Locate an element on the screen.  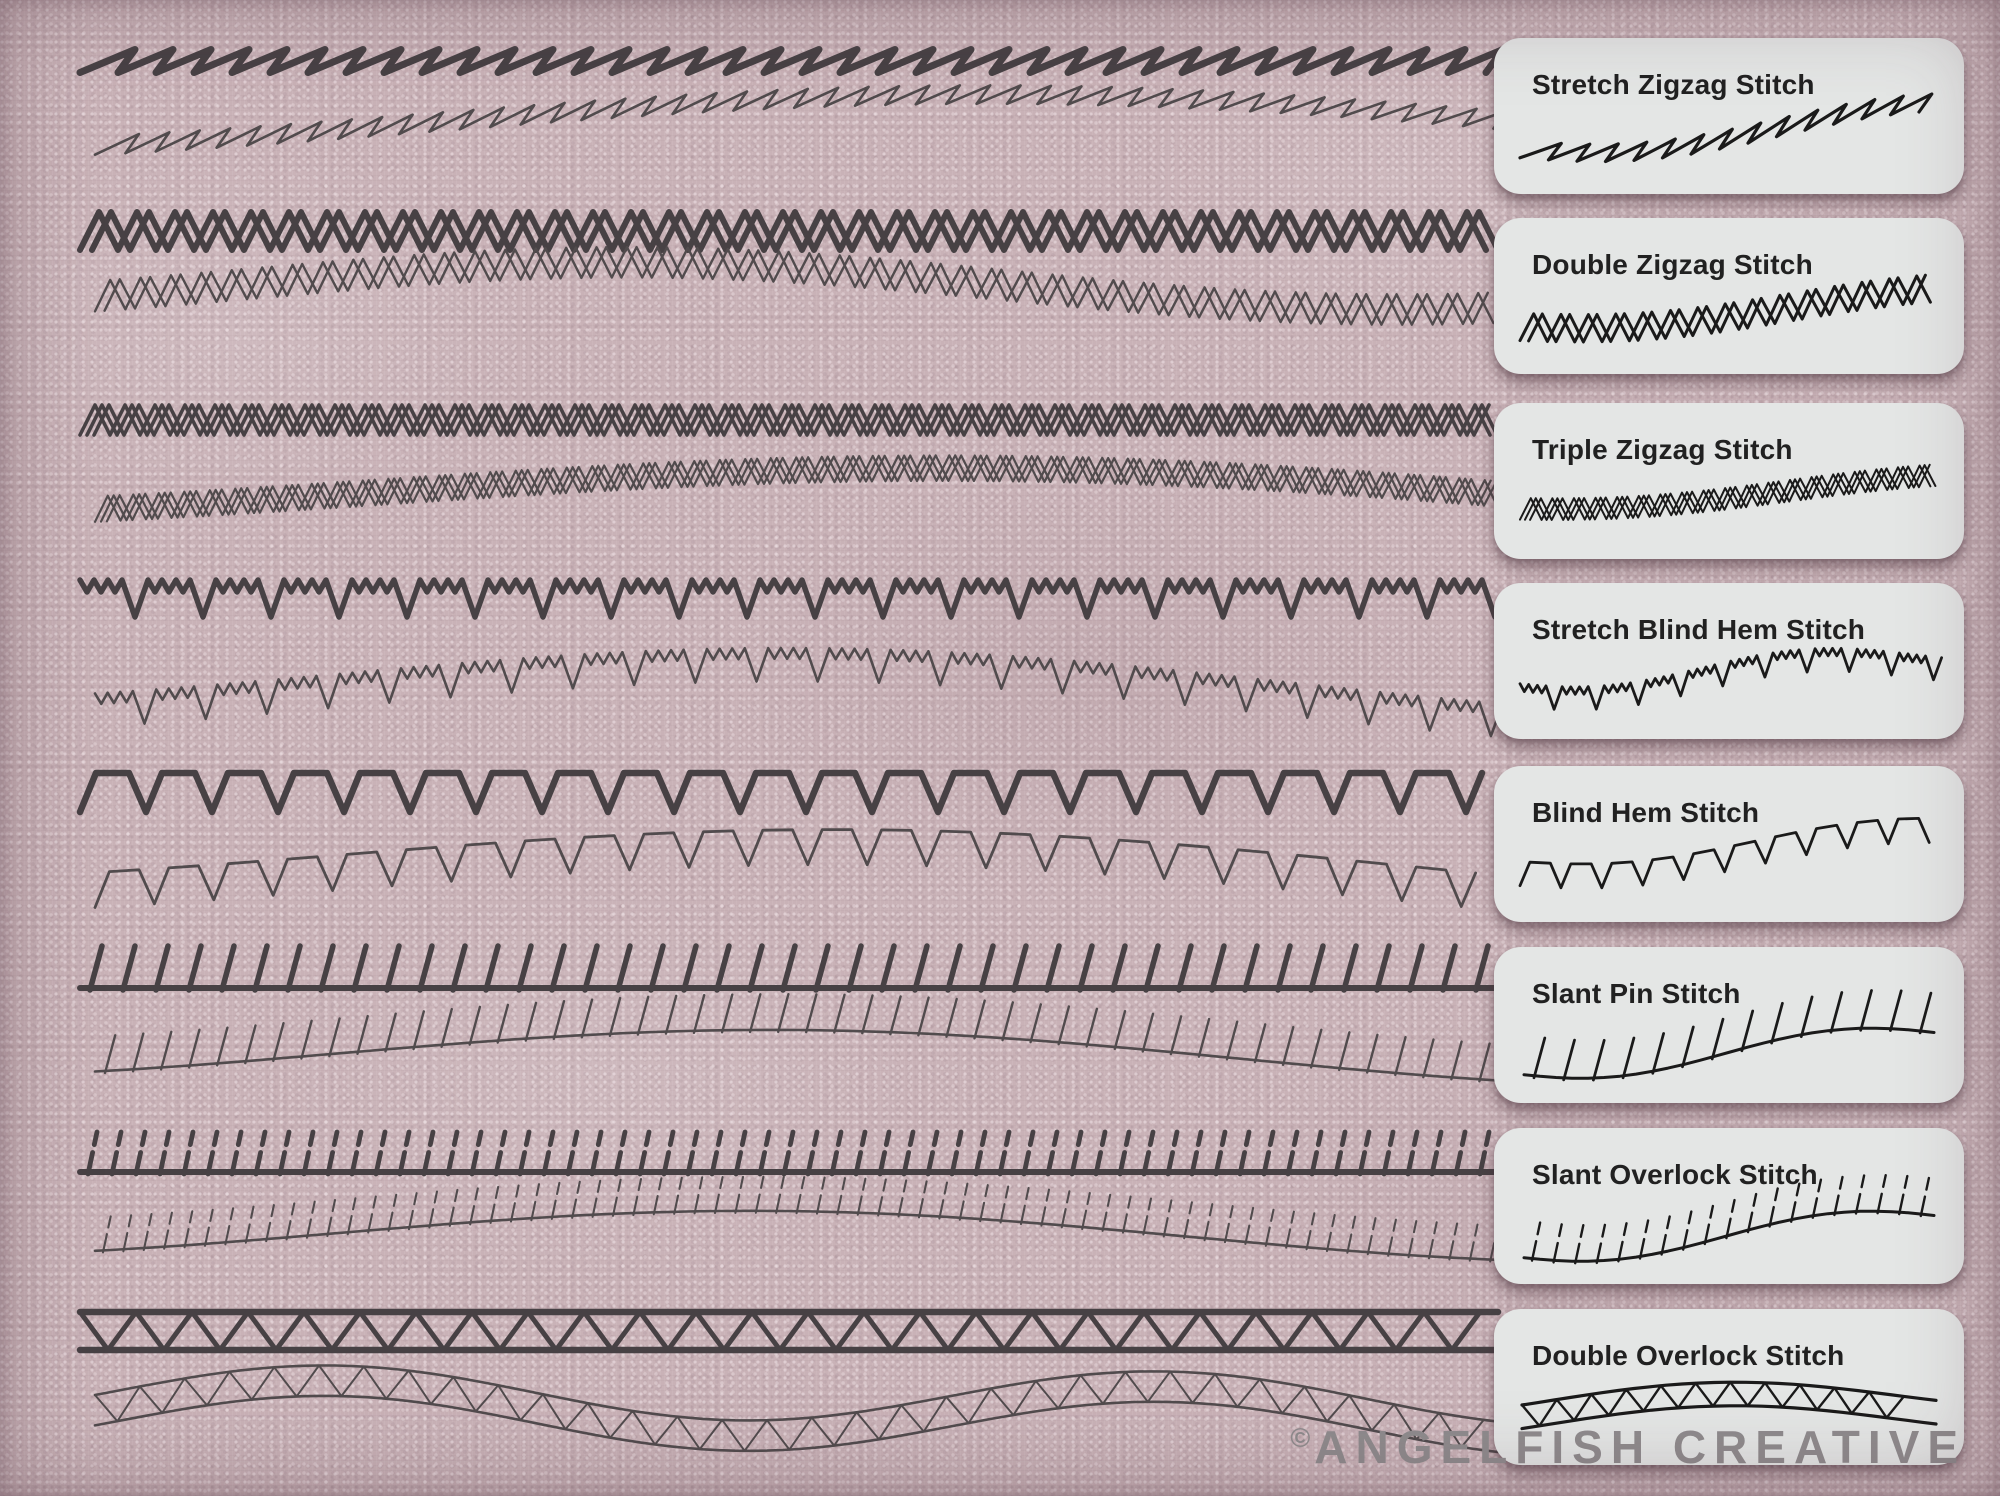
sample-slant-overlock is located at coordinates (1729, 1219).